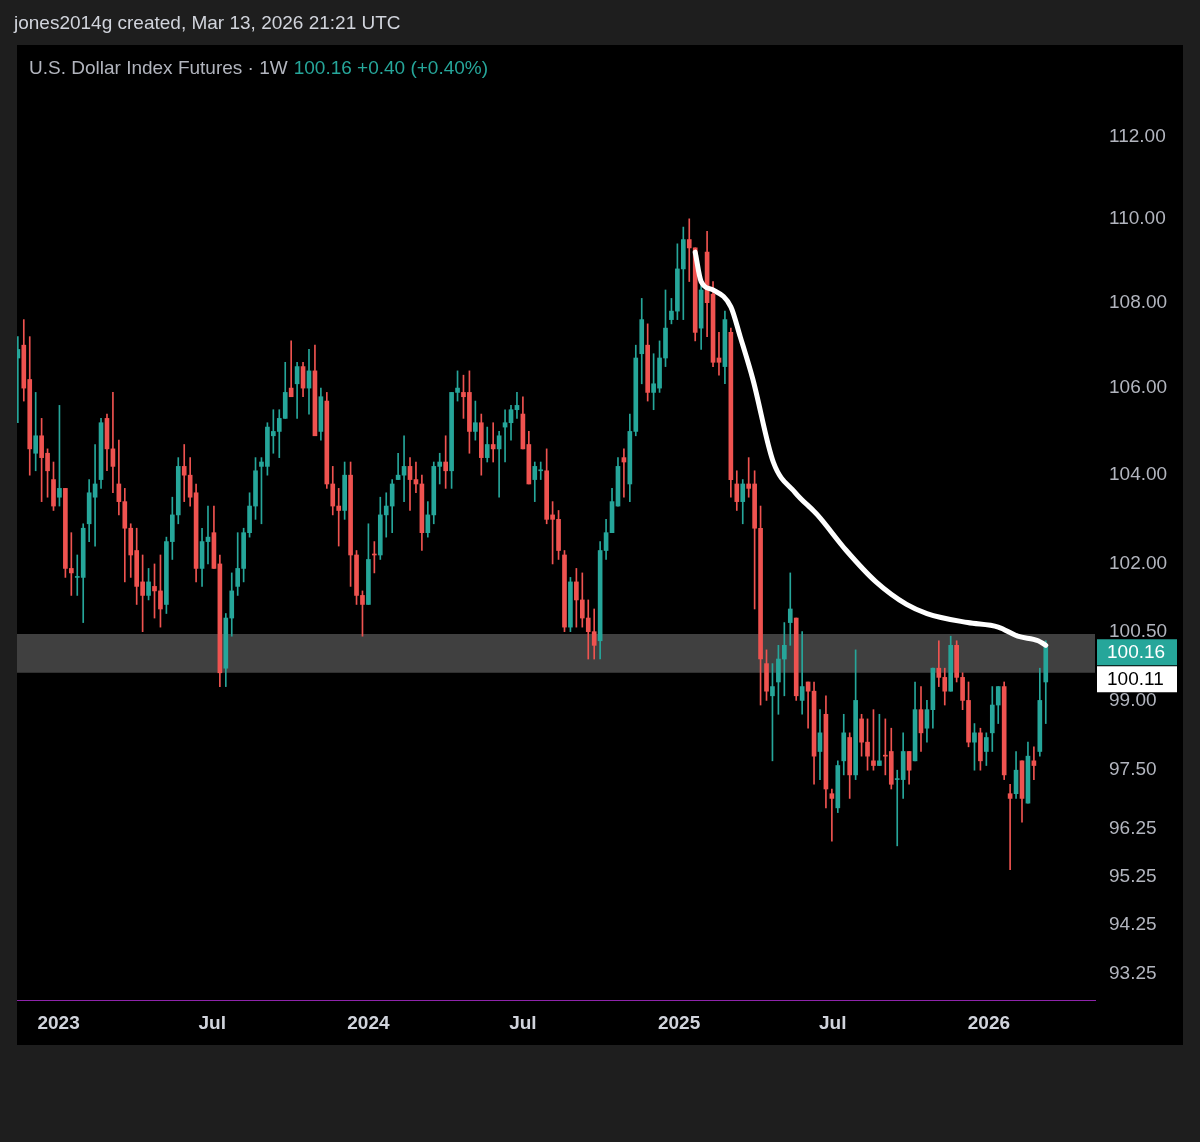 The width and height of the screenshot is (1200, 1142). What do you see at coordinates (1138, 630) in the screenshot?
I see `y-tick-label: 100.50` at bounding box center [1138, 630].